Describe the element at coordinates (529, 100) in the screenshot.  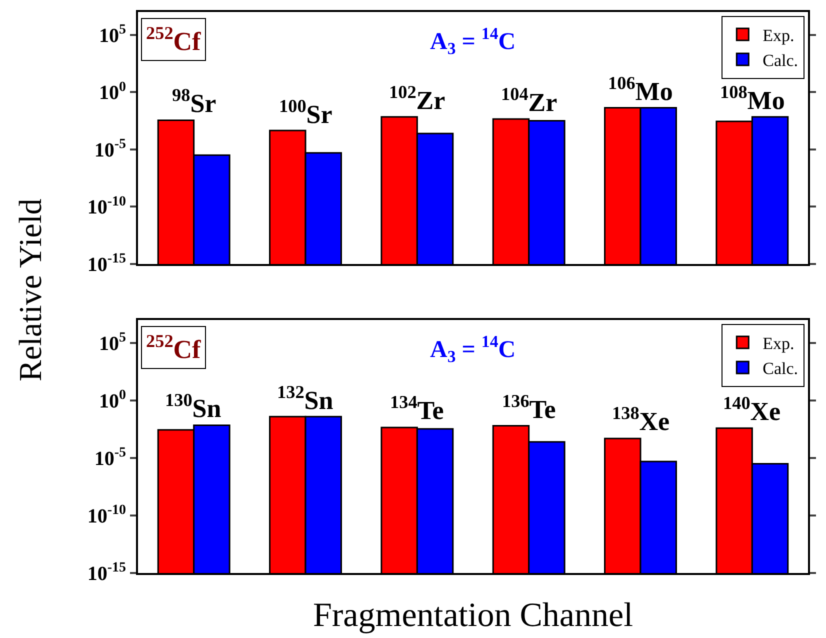
I see `x-tick-label: $^{104}$Zr` at that location.